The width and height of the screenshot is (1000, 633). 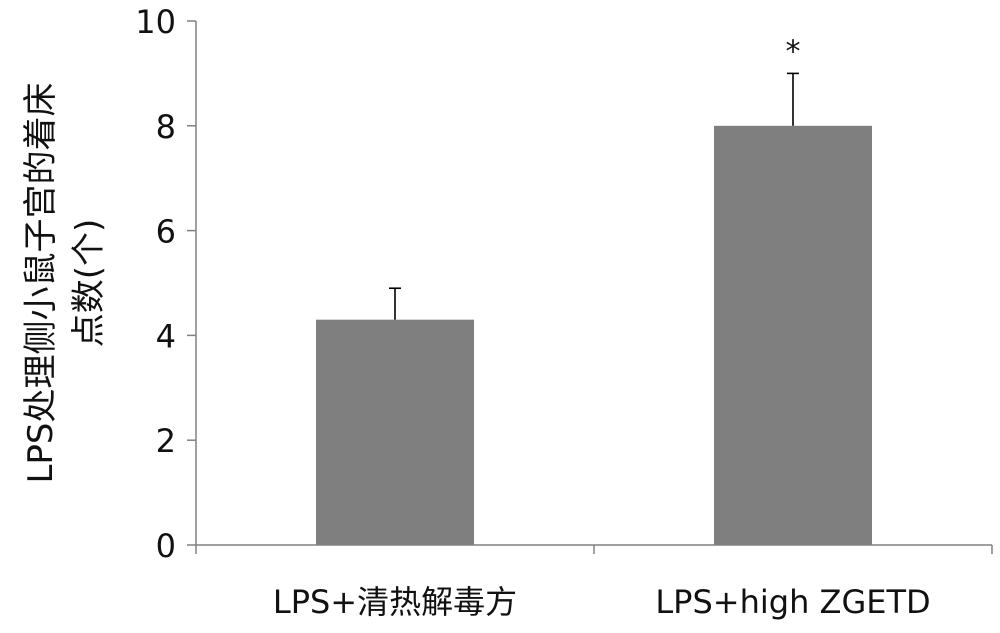 I want to click on y-tick-label: 2, so click(x=166, y=441).